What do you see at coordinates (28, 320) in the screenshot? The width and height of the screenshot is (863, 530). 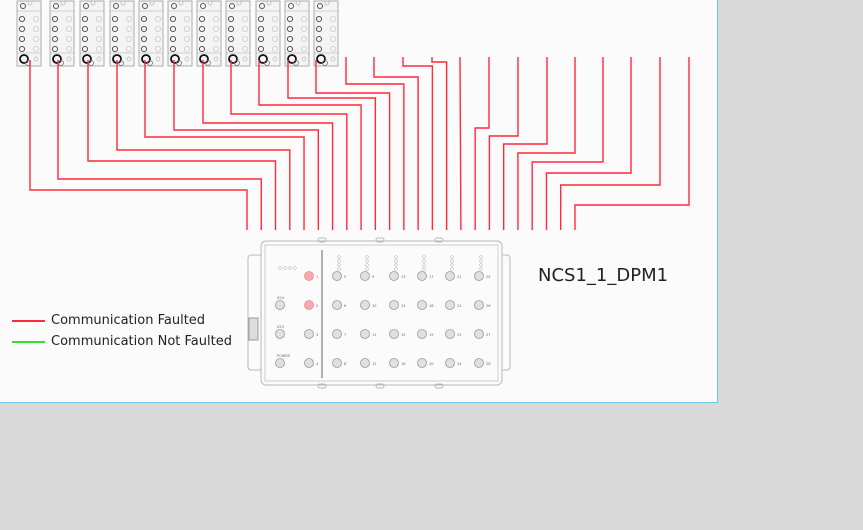 I see `legend-faulted-swatch` at bounding box center [28, 320].